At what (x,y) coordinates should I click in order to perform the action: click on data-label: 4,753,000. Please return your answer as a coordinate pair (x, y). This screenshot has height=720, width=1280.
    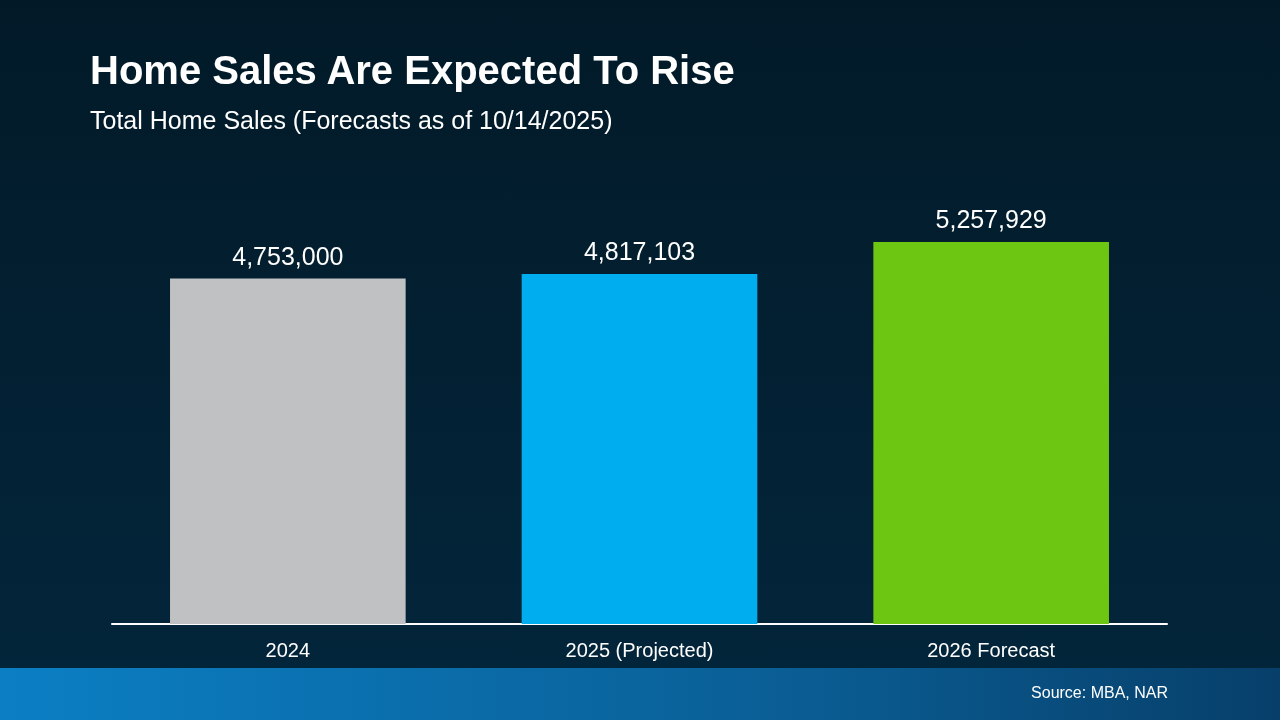
    Looking at the image, I should click on (288, 256).